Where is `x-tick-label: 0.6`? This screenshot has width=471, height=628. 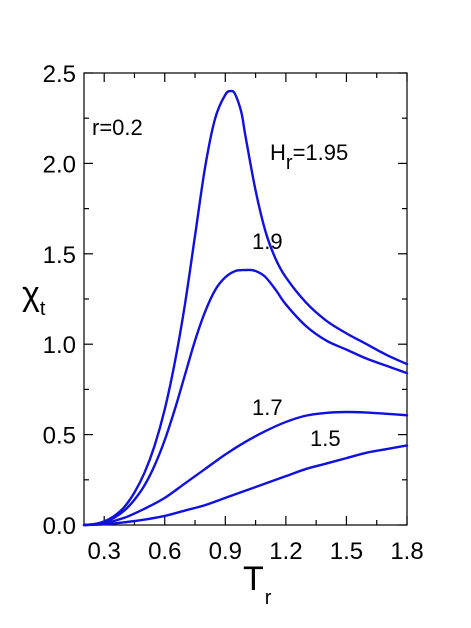 x-tick-label: 0.6 is located at coordinates (164, 551).